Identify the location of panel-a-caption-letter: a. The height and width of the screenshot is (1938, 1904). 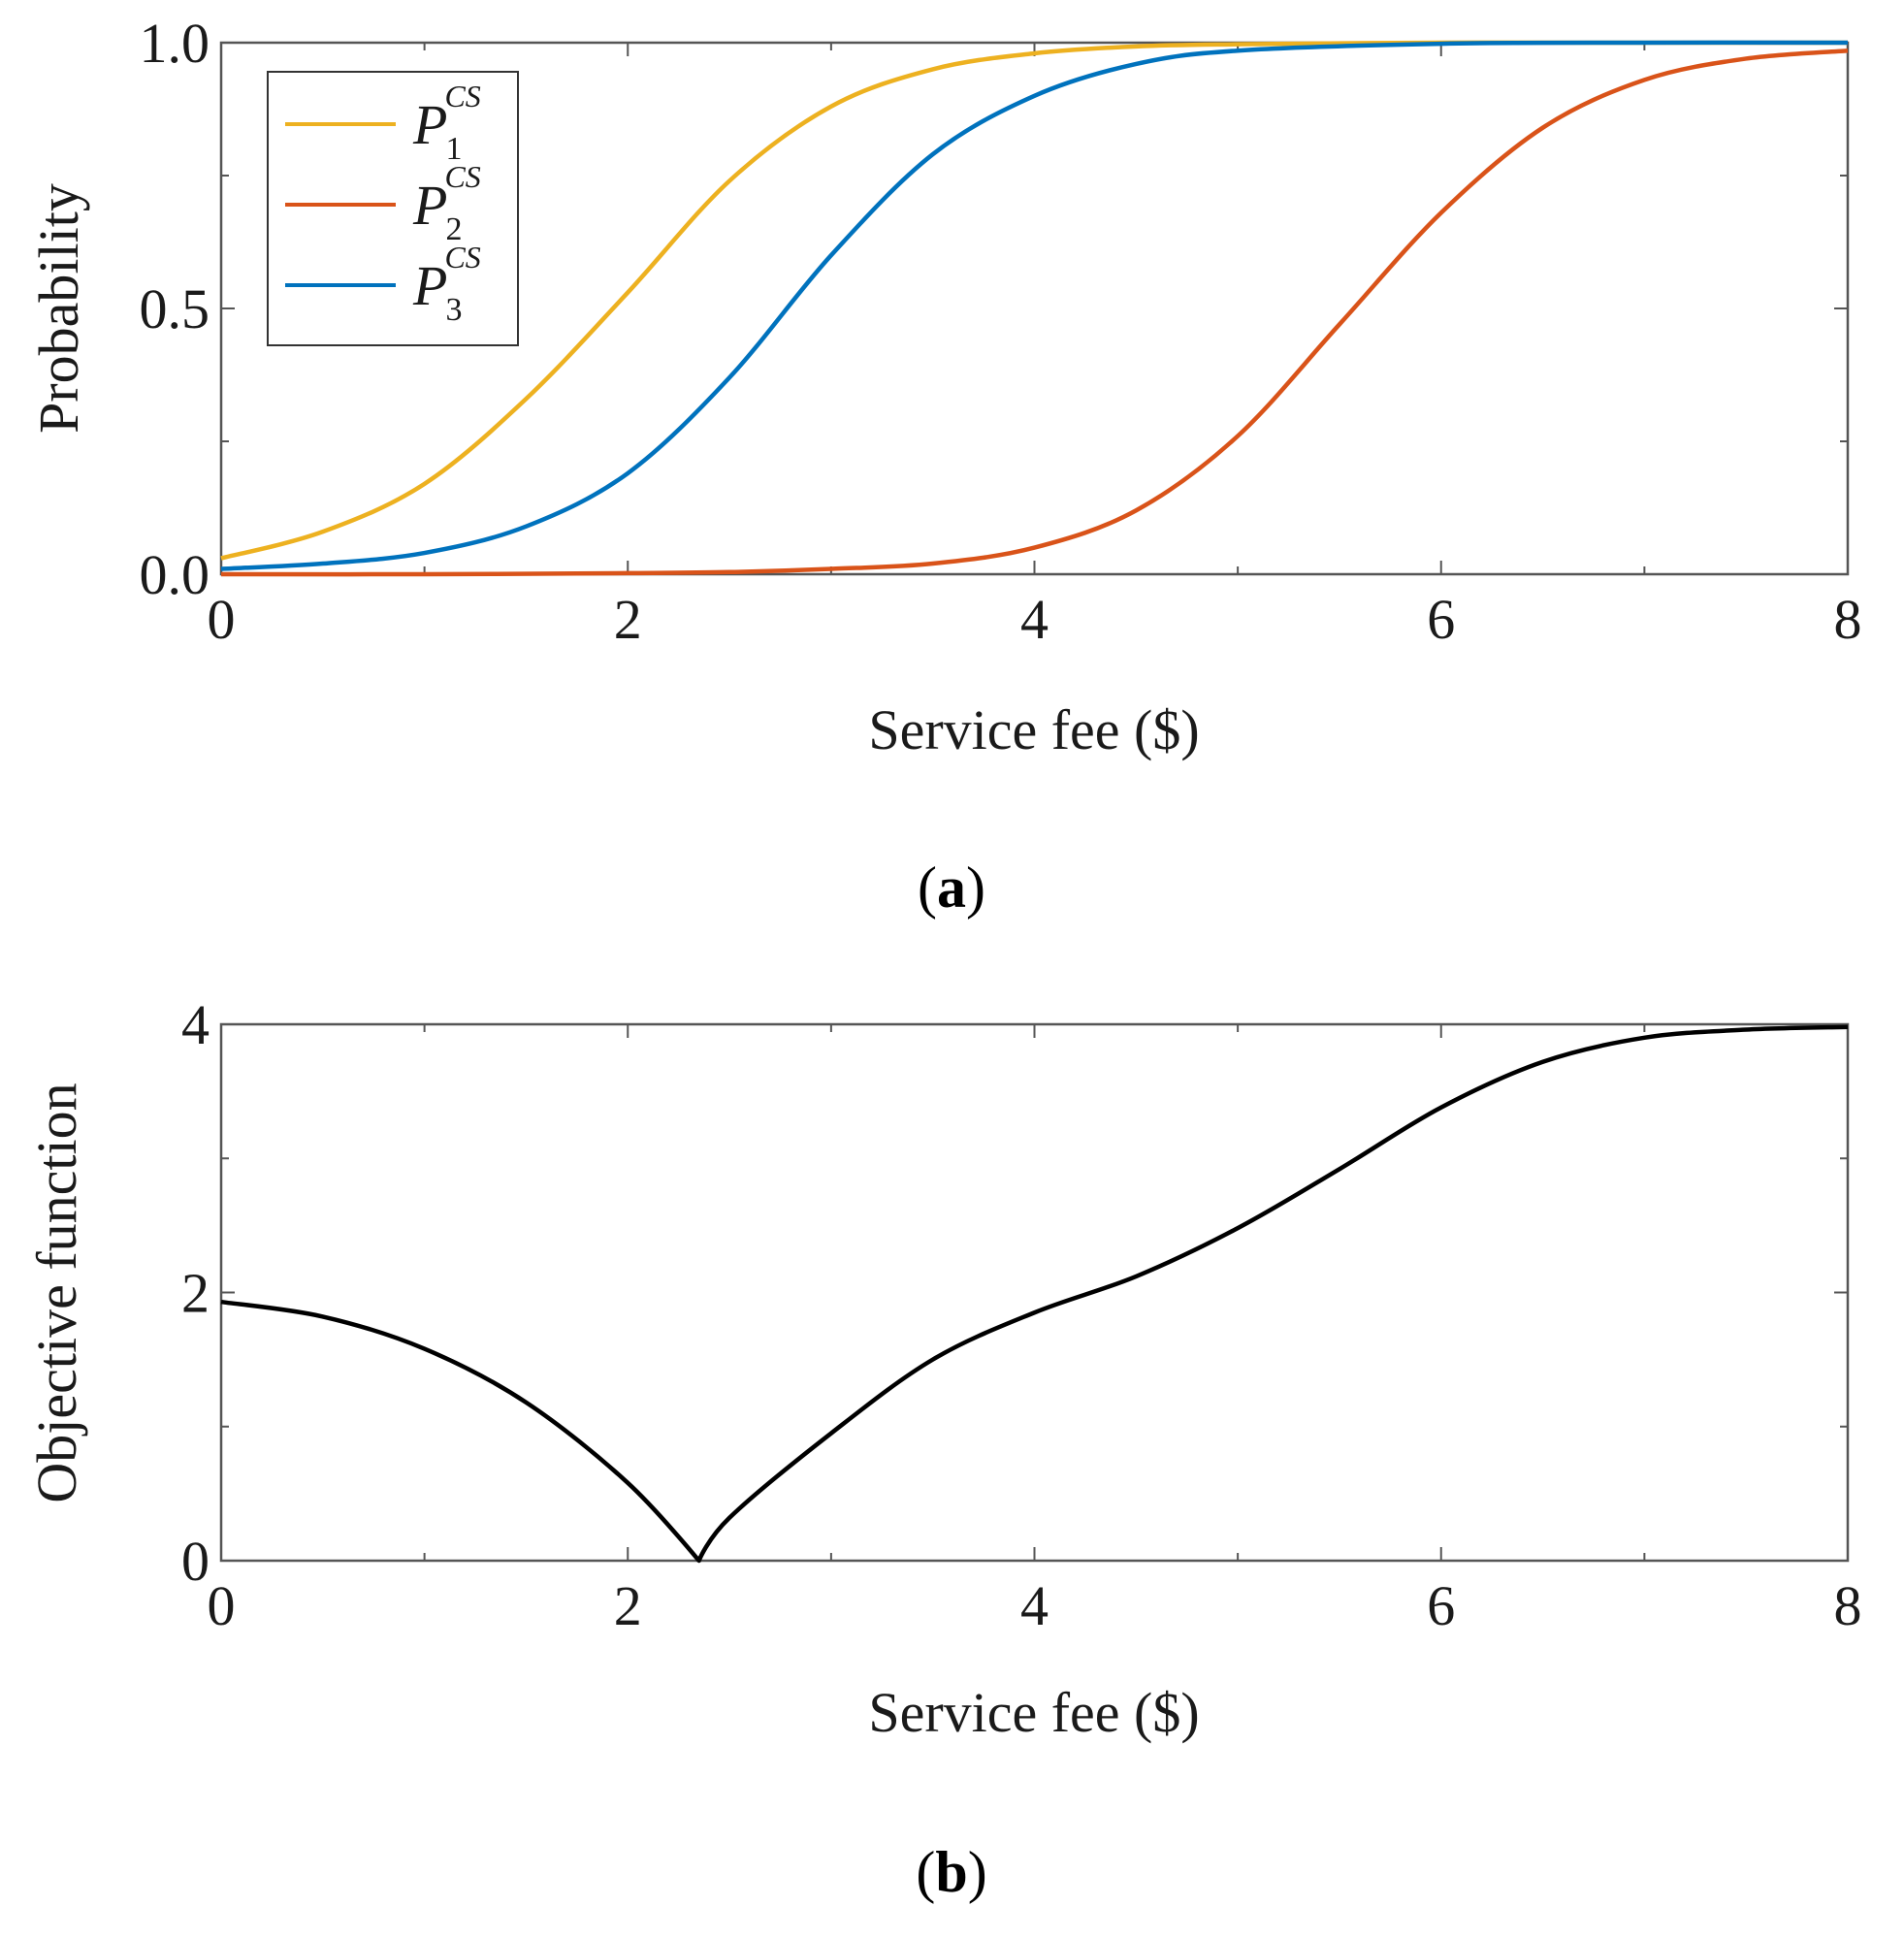
(951, 888).